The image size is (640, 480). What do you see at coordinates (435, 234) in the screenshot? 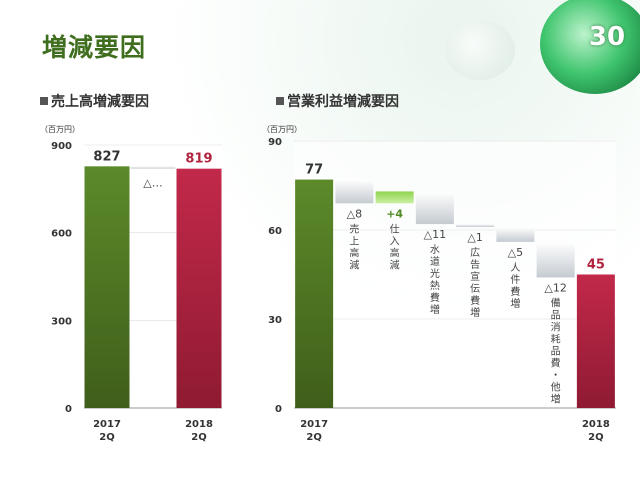
I see `data-label: △11` at bounding box center [435, 234].